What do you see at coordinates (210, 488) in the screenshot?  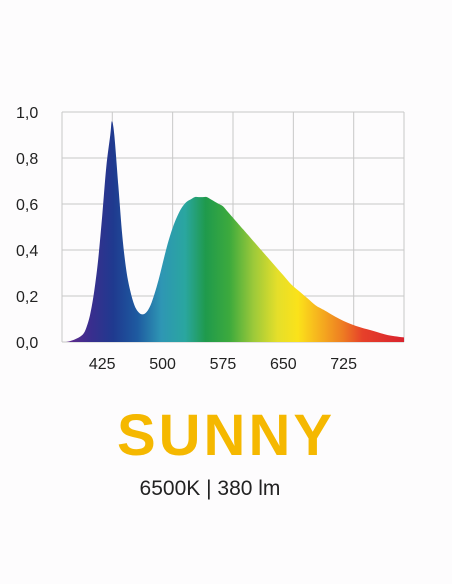 I see `product-spec: 6500K | 380 lm` at bounding box center [210, 488].